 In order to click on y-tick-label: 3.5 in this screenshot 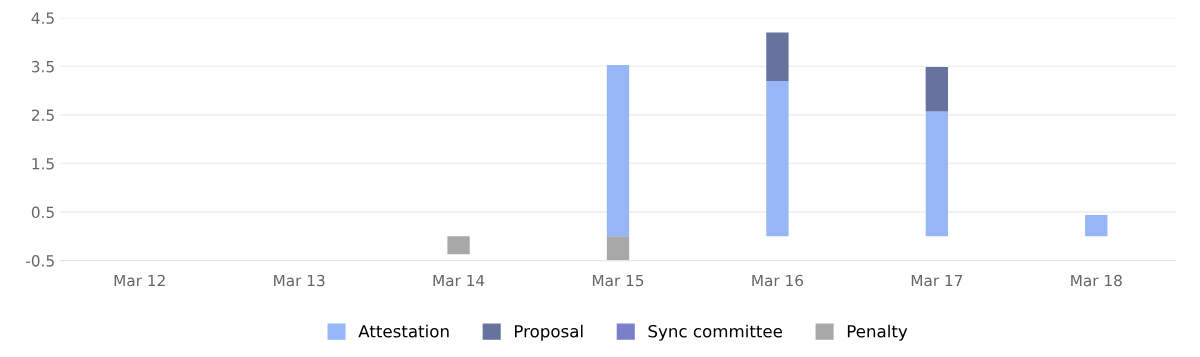, I will do `click(43, 66)`.